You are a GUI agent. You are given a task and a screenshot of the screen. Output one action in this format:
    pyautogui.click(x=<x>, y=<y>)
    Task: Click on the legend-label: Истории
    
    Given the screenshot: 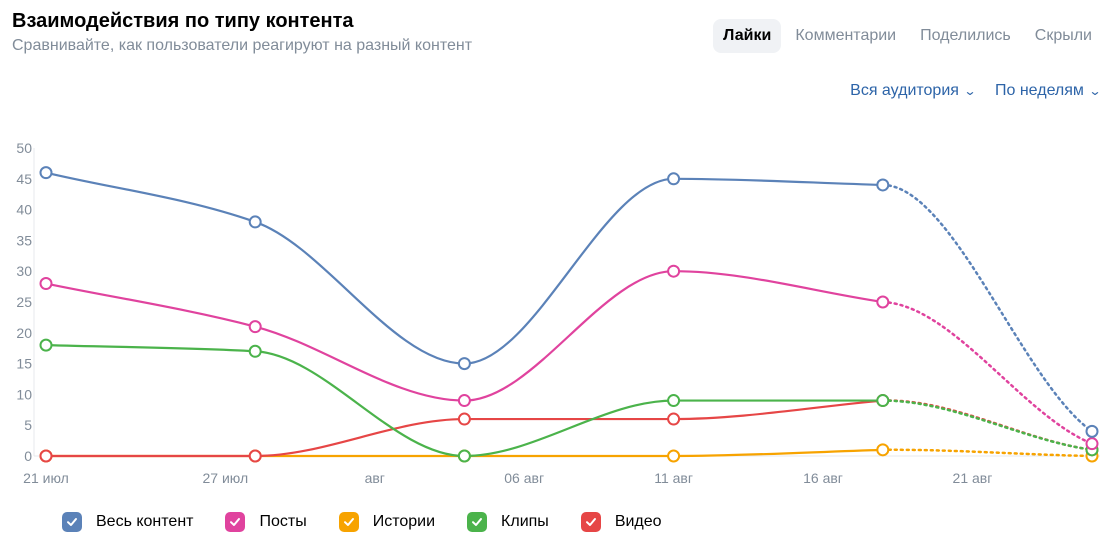 What is the action you would take?
    pyautogui.click(x=404, y=521)
    